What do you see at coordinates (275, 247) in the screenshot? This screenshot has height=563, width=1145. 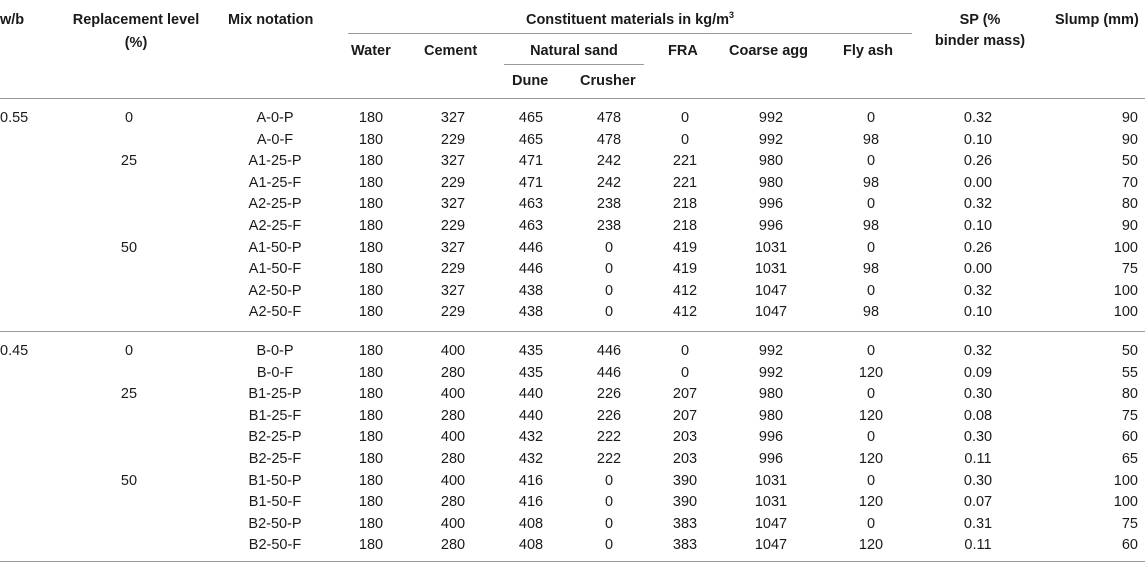 I see `cell-mix: A1-50-P` at bounding box center [275, 247].